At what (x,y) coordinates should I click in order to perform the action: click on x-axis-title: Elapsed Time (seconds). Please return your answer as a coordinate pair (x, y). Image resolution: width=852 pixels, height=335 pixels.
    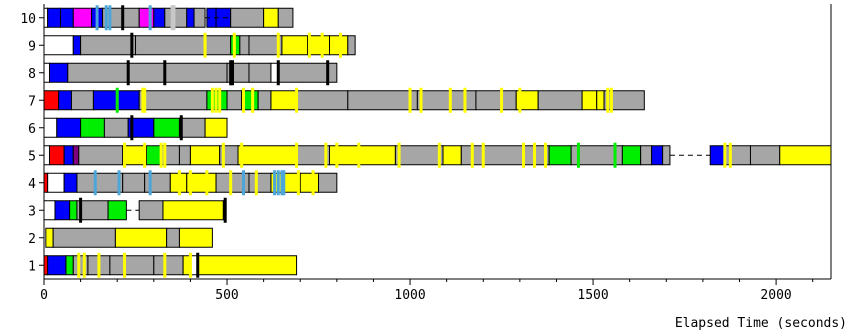
    Looking at the image, I should click on (761, 323).